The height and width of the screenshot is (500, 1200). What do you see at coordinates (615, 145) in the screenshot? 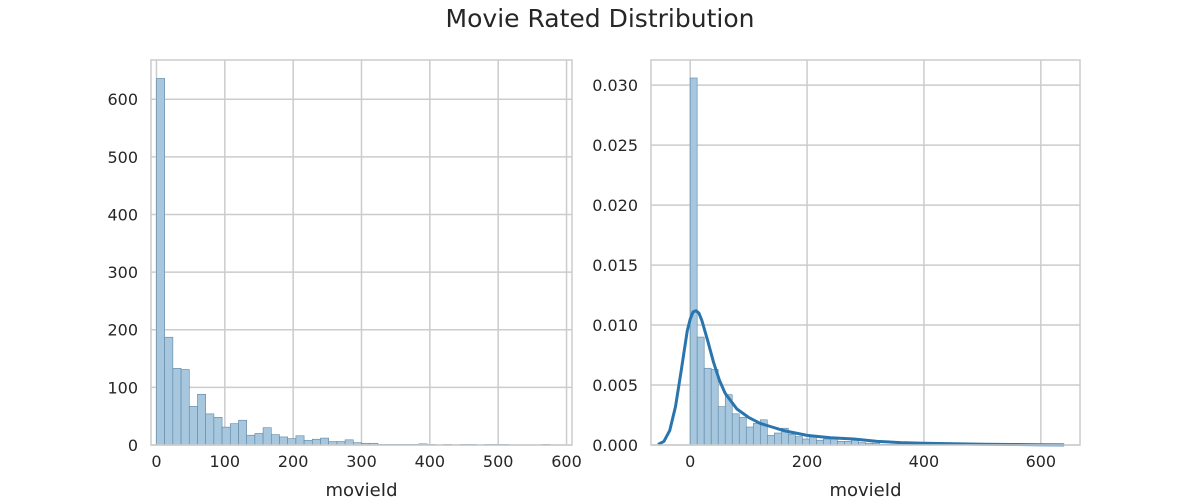
I see `y-tick-label: 0.025` at bounding box center [615, 145].